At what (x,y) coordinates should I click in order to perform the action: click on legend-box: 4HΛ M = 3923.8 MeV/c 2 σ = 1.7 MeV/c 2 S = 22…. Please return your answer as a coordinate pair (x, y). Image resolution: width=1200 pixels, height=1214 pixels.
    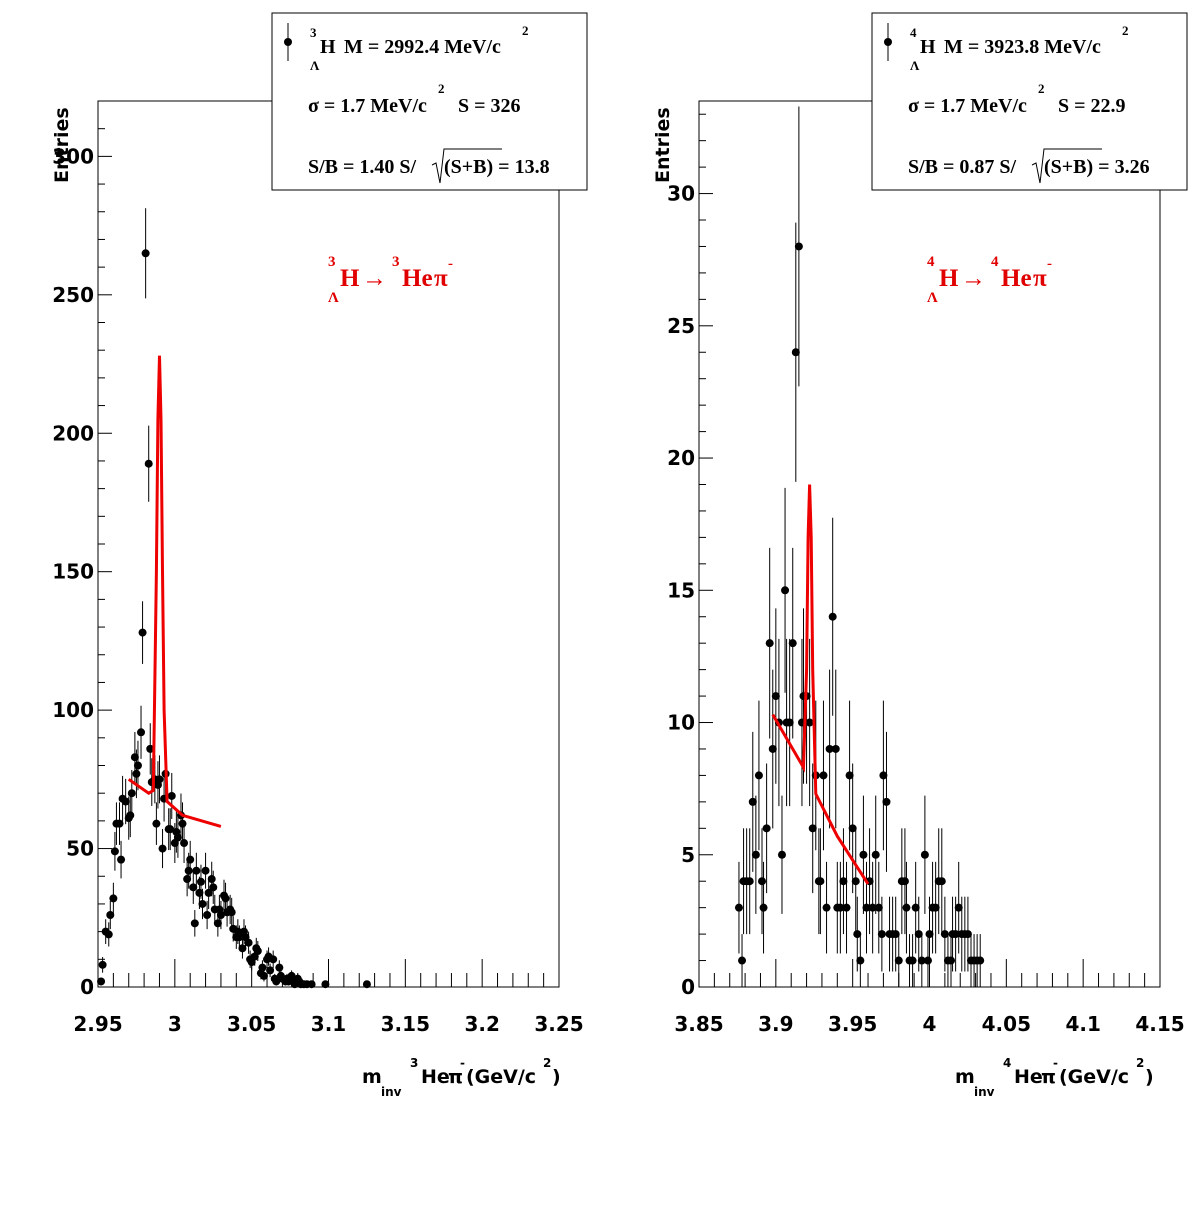
    Looking at the image, I should click on (1029, 101).